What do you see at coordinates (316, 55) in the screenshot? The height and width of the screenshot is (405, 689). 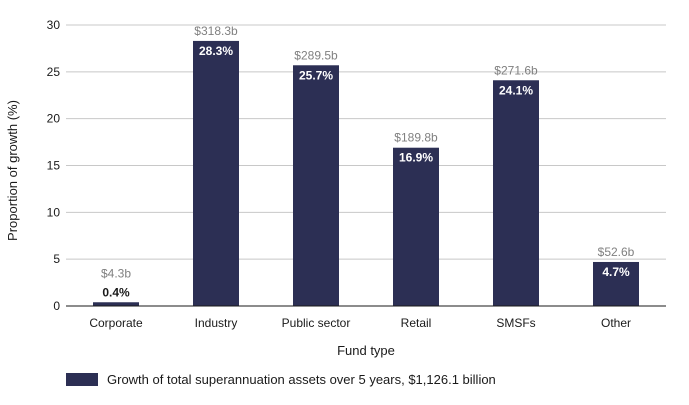 I see `bar-amount-label: $289.5b` at bounding box center [316, 55].